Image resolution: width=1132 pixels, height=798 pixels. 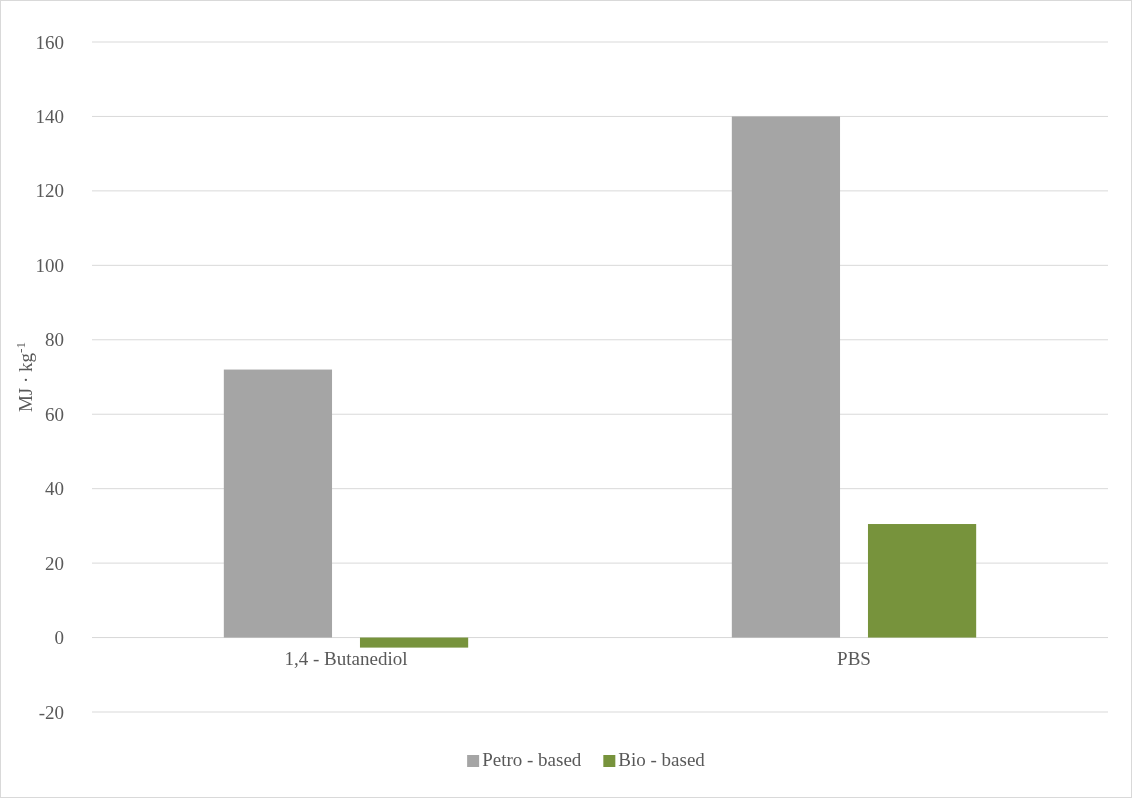 I want to click on y-tick-label: 20, so click(x=54, y=563).